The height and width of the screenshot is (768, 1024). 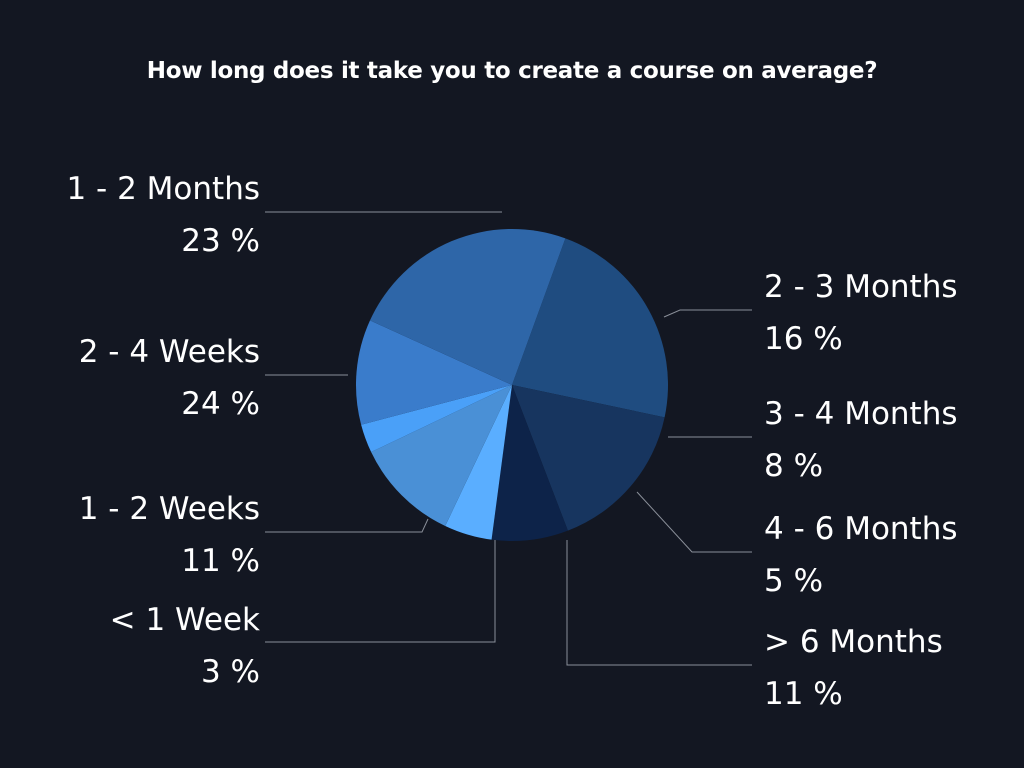 I want to click on leader-line-6-months, so click(x=659, y=603).